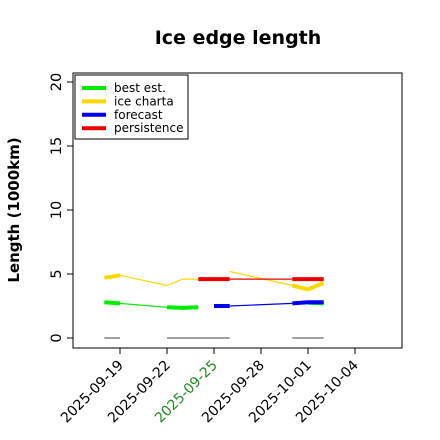 Image resolution: width=440 pixels, height=440 pixels. I want to click on series-lines, so click(214, 304).